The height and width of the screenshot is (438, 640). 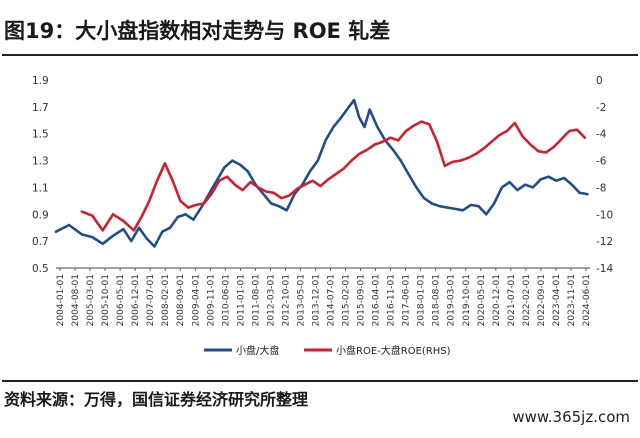 What do you see at coordinates (599, 81) in the screenshot?
I see `right-tick-label: 0` at bounding box center [599, 81].